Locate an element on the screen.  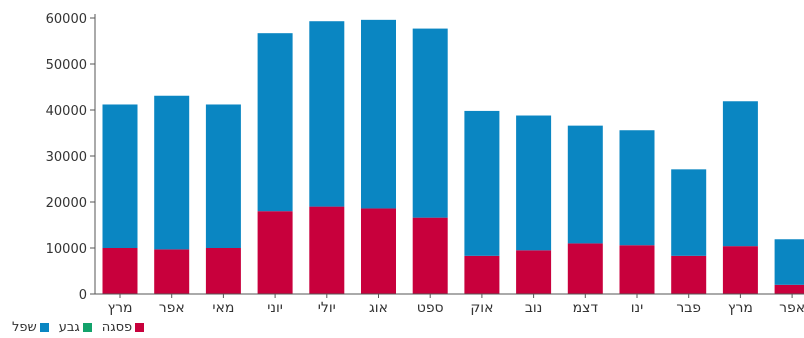
x-tick-label: אוג is located at coordinates (378, 308).